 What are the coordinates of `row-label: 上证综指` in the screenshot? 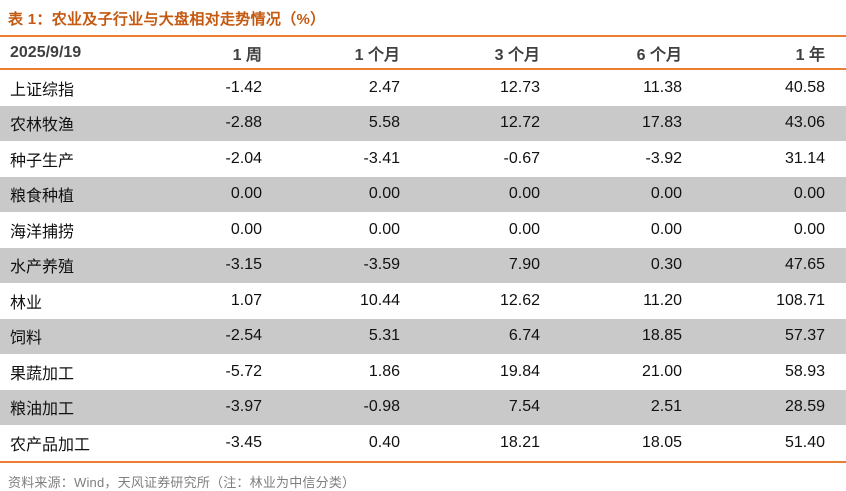 It's located at (42, 90).